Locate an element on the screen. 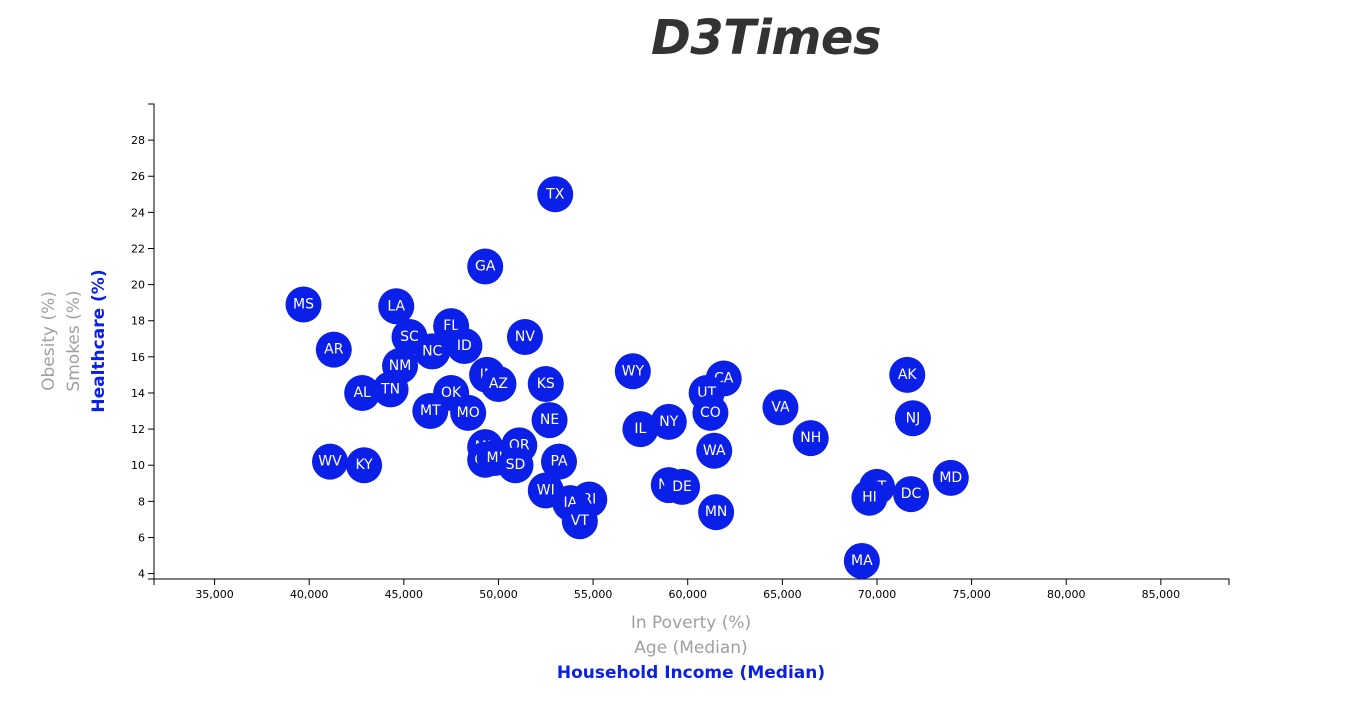 The image size is (1356, 708). x-tick-label: 55,000 is located at coordinates (593, 594).